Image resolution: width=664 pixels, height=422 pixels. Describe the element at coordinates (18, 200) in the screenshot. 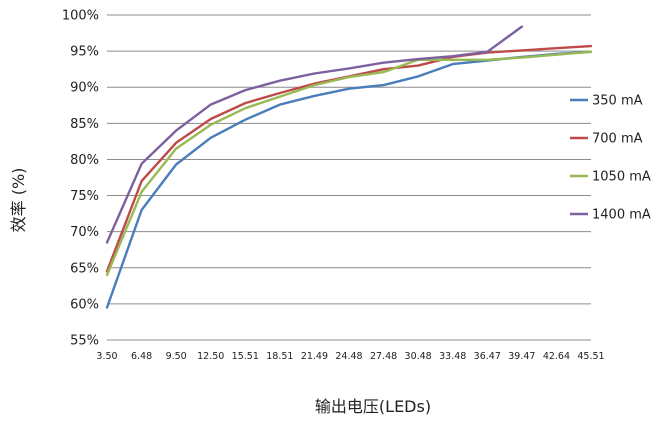

I see `y-axis-label: 效率 (%)` at that location.